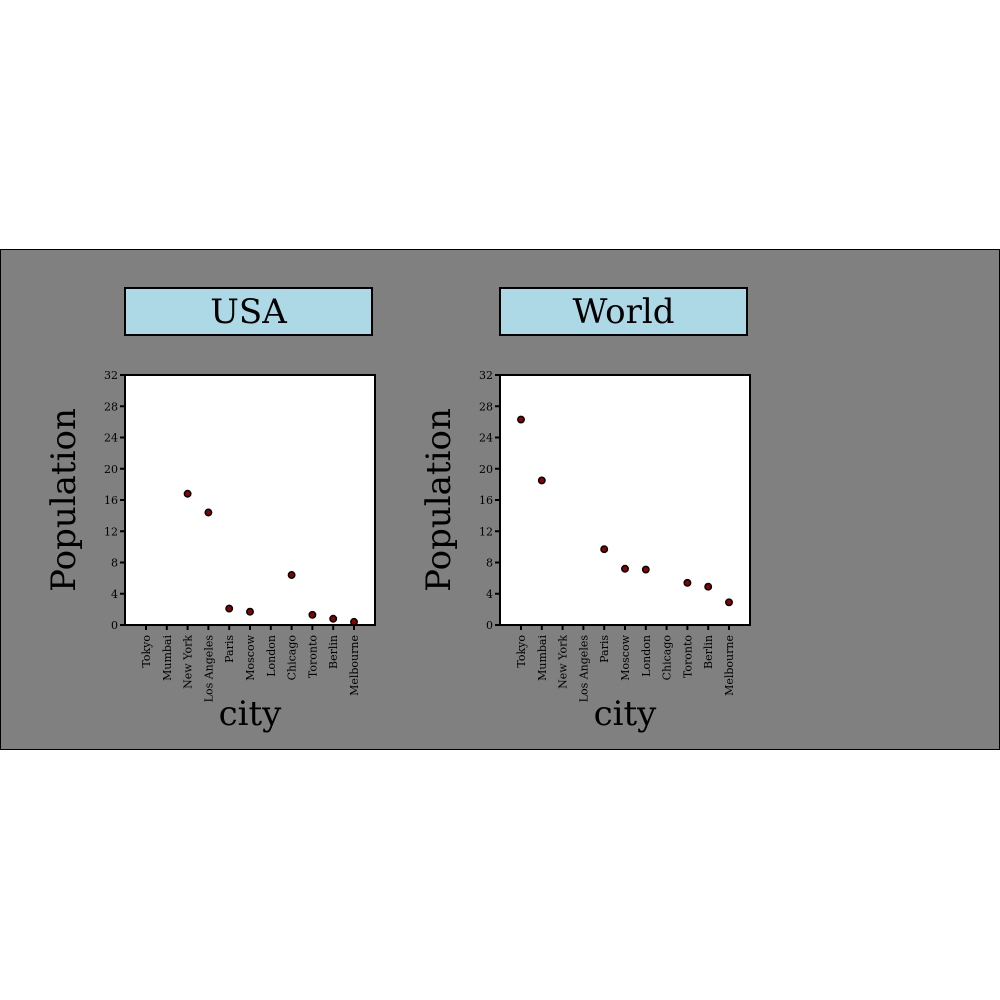 The width and height of the screenshot is (1000, 1000). Describe the element at coordinates (248, 311) in the screenshot. I see `facet-title-usa: USA` at that location.